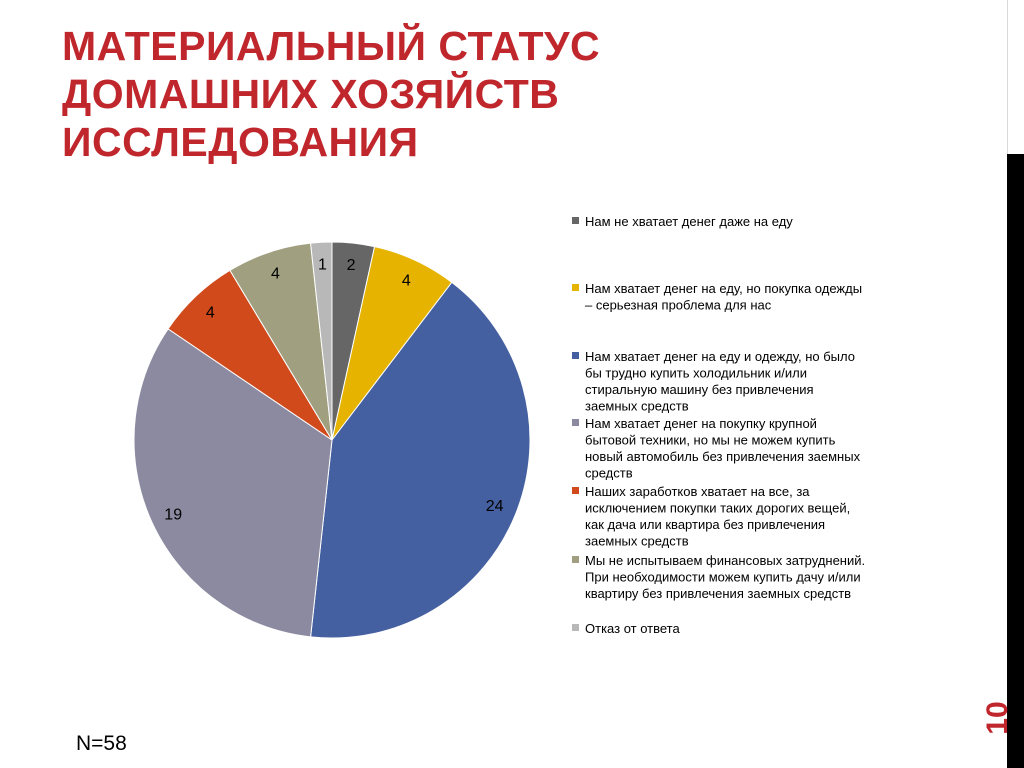 The width and height of the screenshot is (1024, 768). What do you see at coordinates (240, 142) in the screenshot?
I see `slide-title-line-3: ИССЛЕДОВАНИЯ` at bounding box center [240, 142].